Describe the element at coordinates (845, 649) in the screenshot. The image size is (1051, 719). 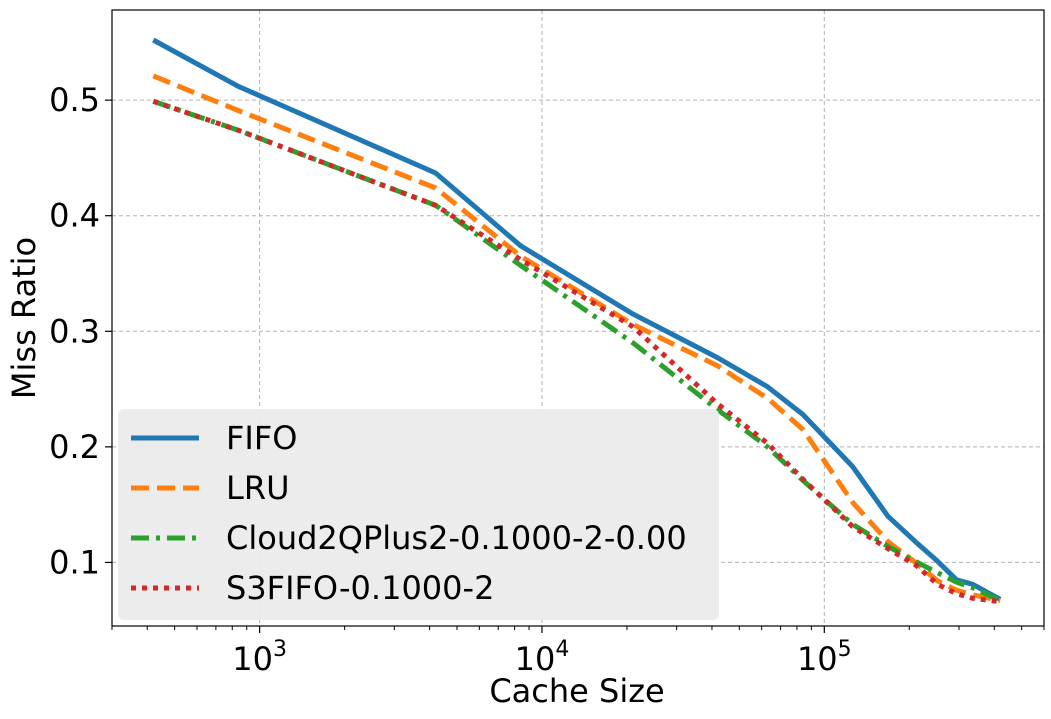
I see `x-tick-exponent: 5` at that location.